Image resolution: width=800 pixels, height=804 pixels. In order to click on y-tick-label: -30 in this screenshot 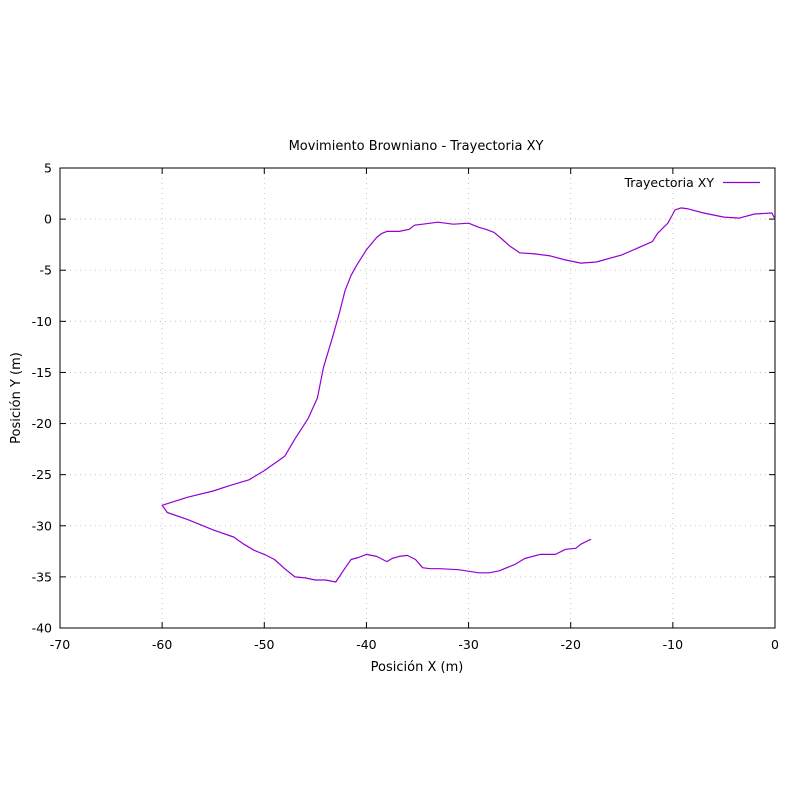, I will do `click(42, 525)`.